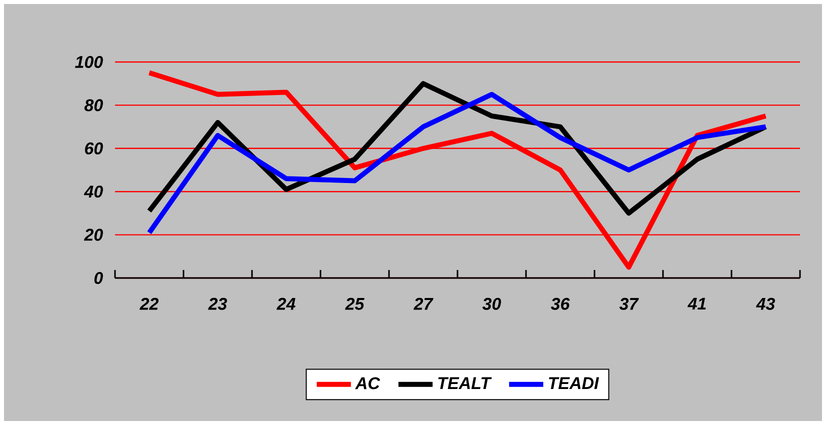 The image size is (826, 425). I want to click on y-tick-label: 20, so click(93, 234).